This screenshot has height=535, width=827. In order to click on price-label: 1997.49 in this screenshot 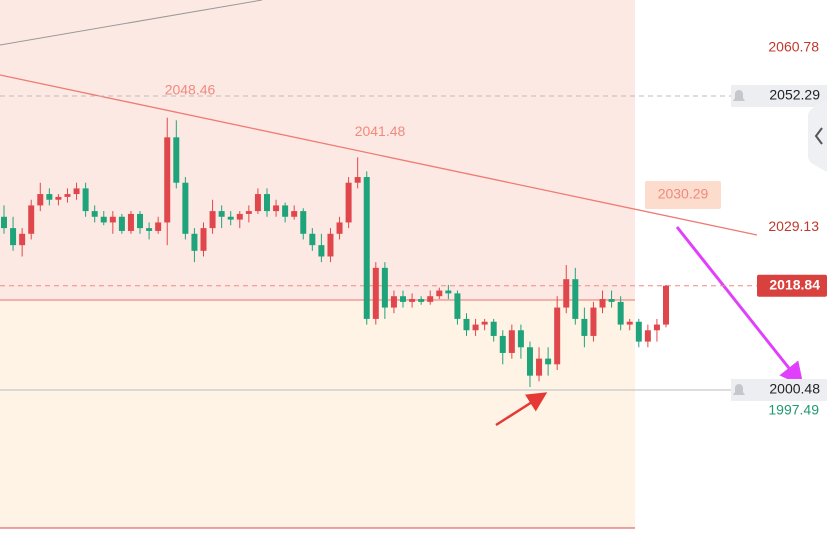, I will do `click(793, 410)`.